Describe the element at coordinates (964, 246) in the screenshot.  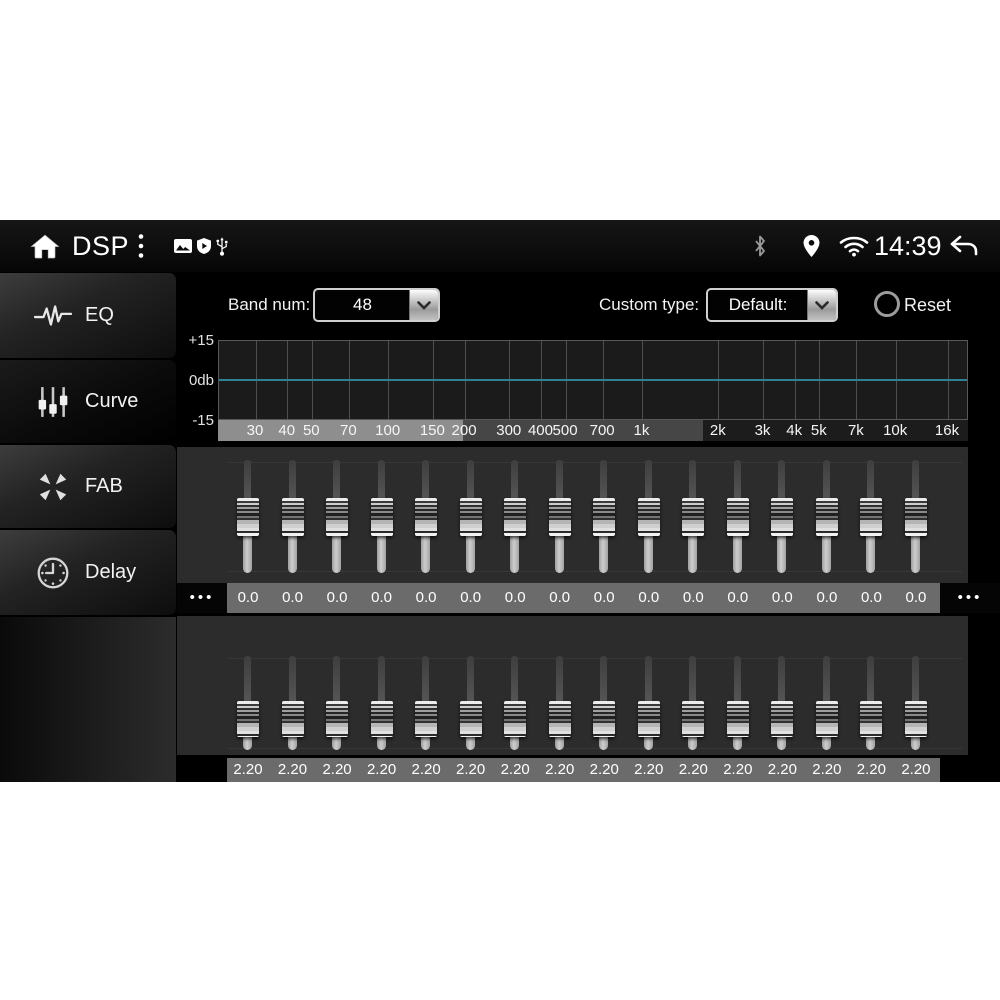
I see `back-icon` at that location.